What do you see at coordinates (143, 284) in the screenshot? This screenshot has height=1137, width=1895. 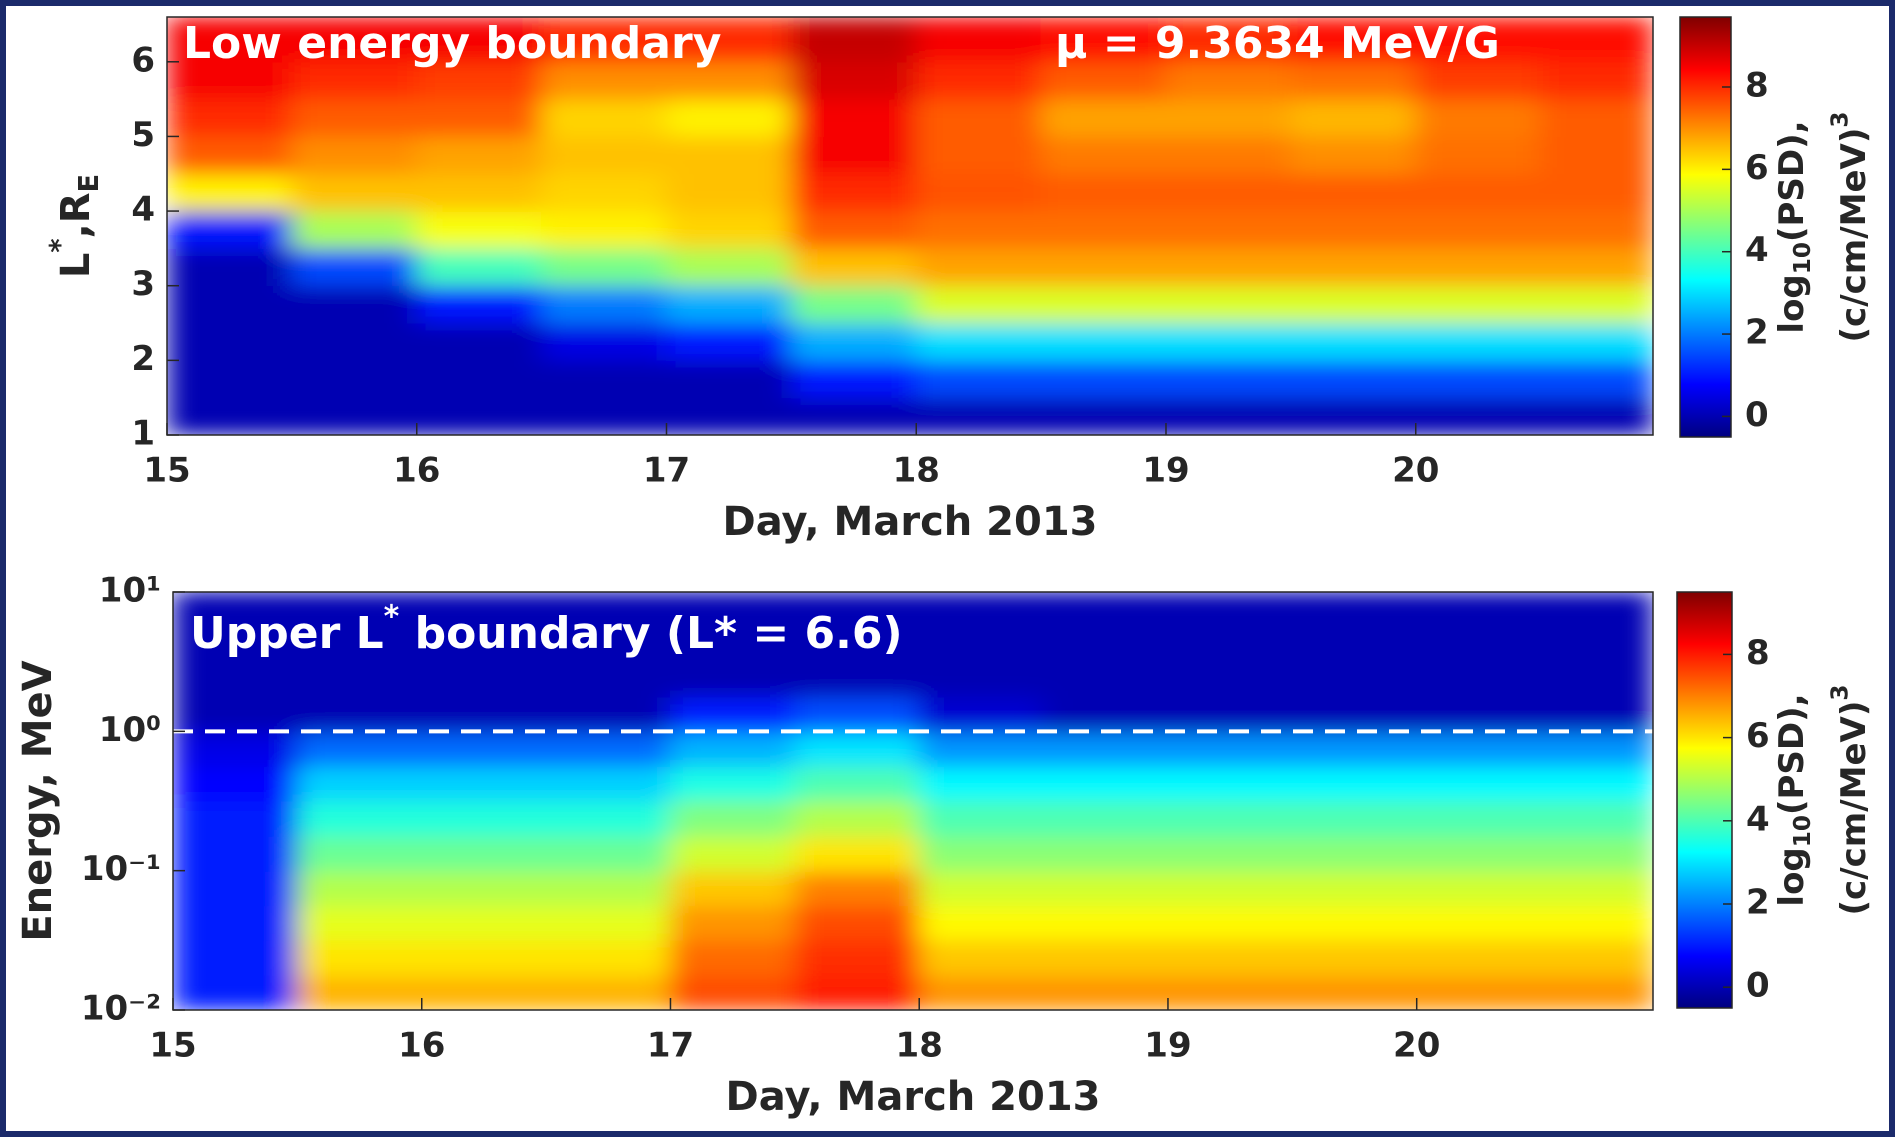 I see `y-tick-label: 3` at bounding box center [143, 284].